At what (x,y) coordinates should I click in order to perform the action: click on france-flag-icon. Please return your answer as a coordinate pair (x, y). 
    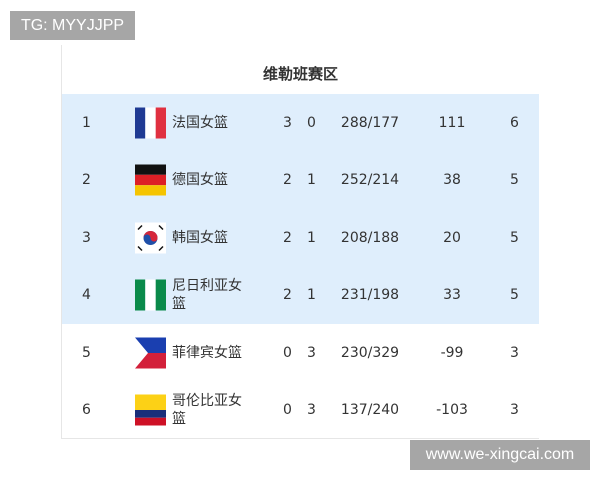
    Looking at the image, I should click on (150, 123).